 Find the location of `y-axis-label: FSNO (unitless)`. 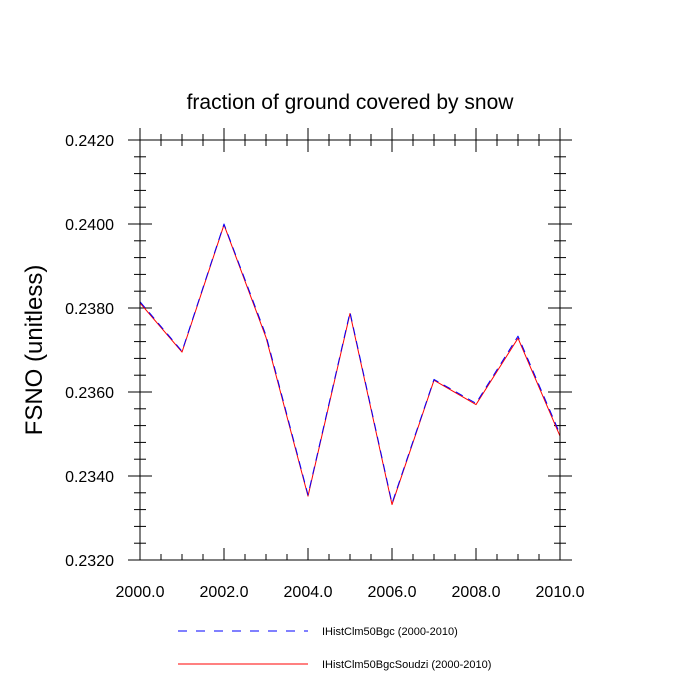

y-axis-label: FSNO (unitless) is located at coordinates (34, 350).